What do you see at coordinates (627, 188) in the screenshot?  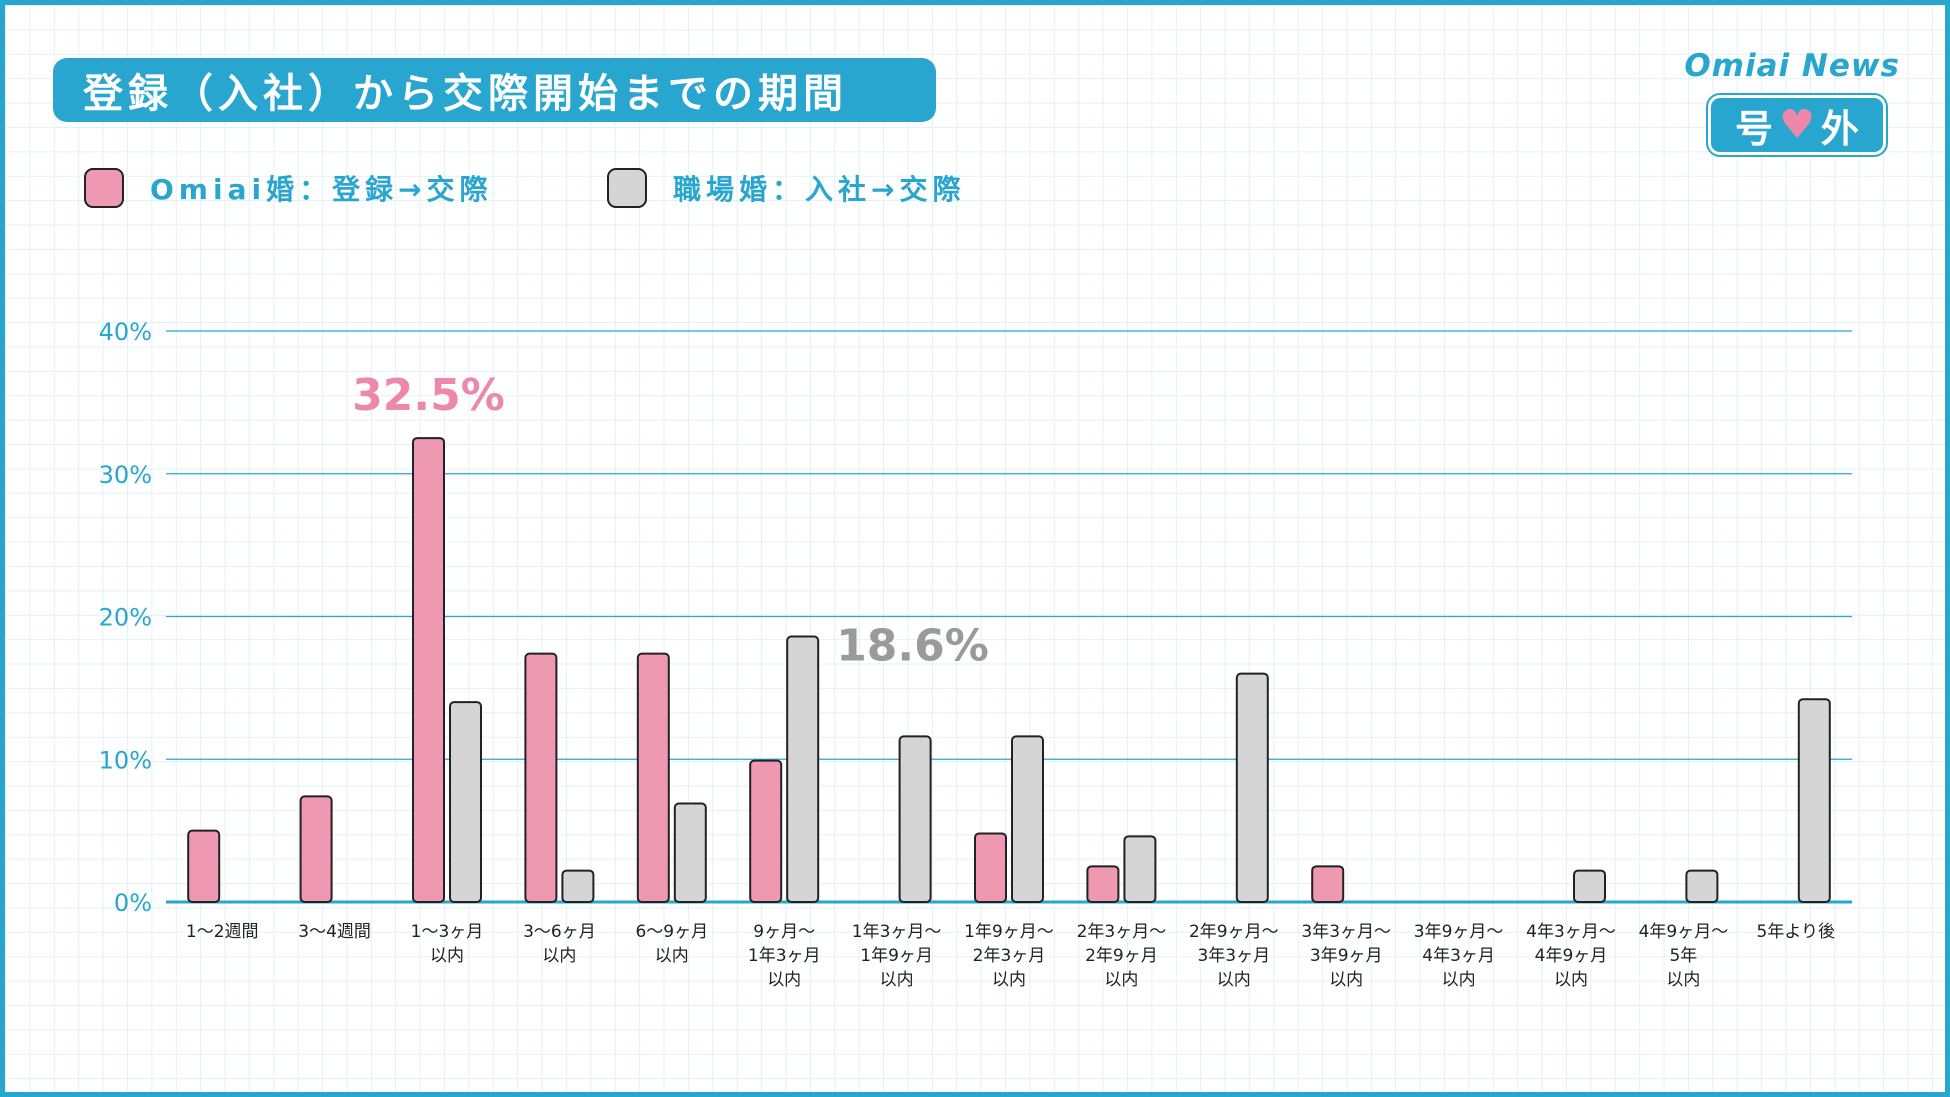 I see `legend-swatch-workplace` at bounding box center [627, 188].